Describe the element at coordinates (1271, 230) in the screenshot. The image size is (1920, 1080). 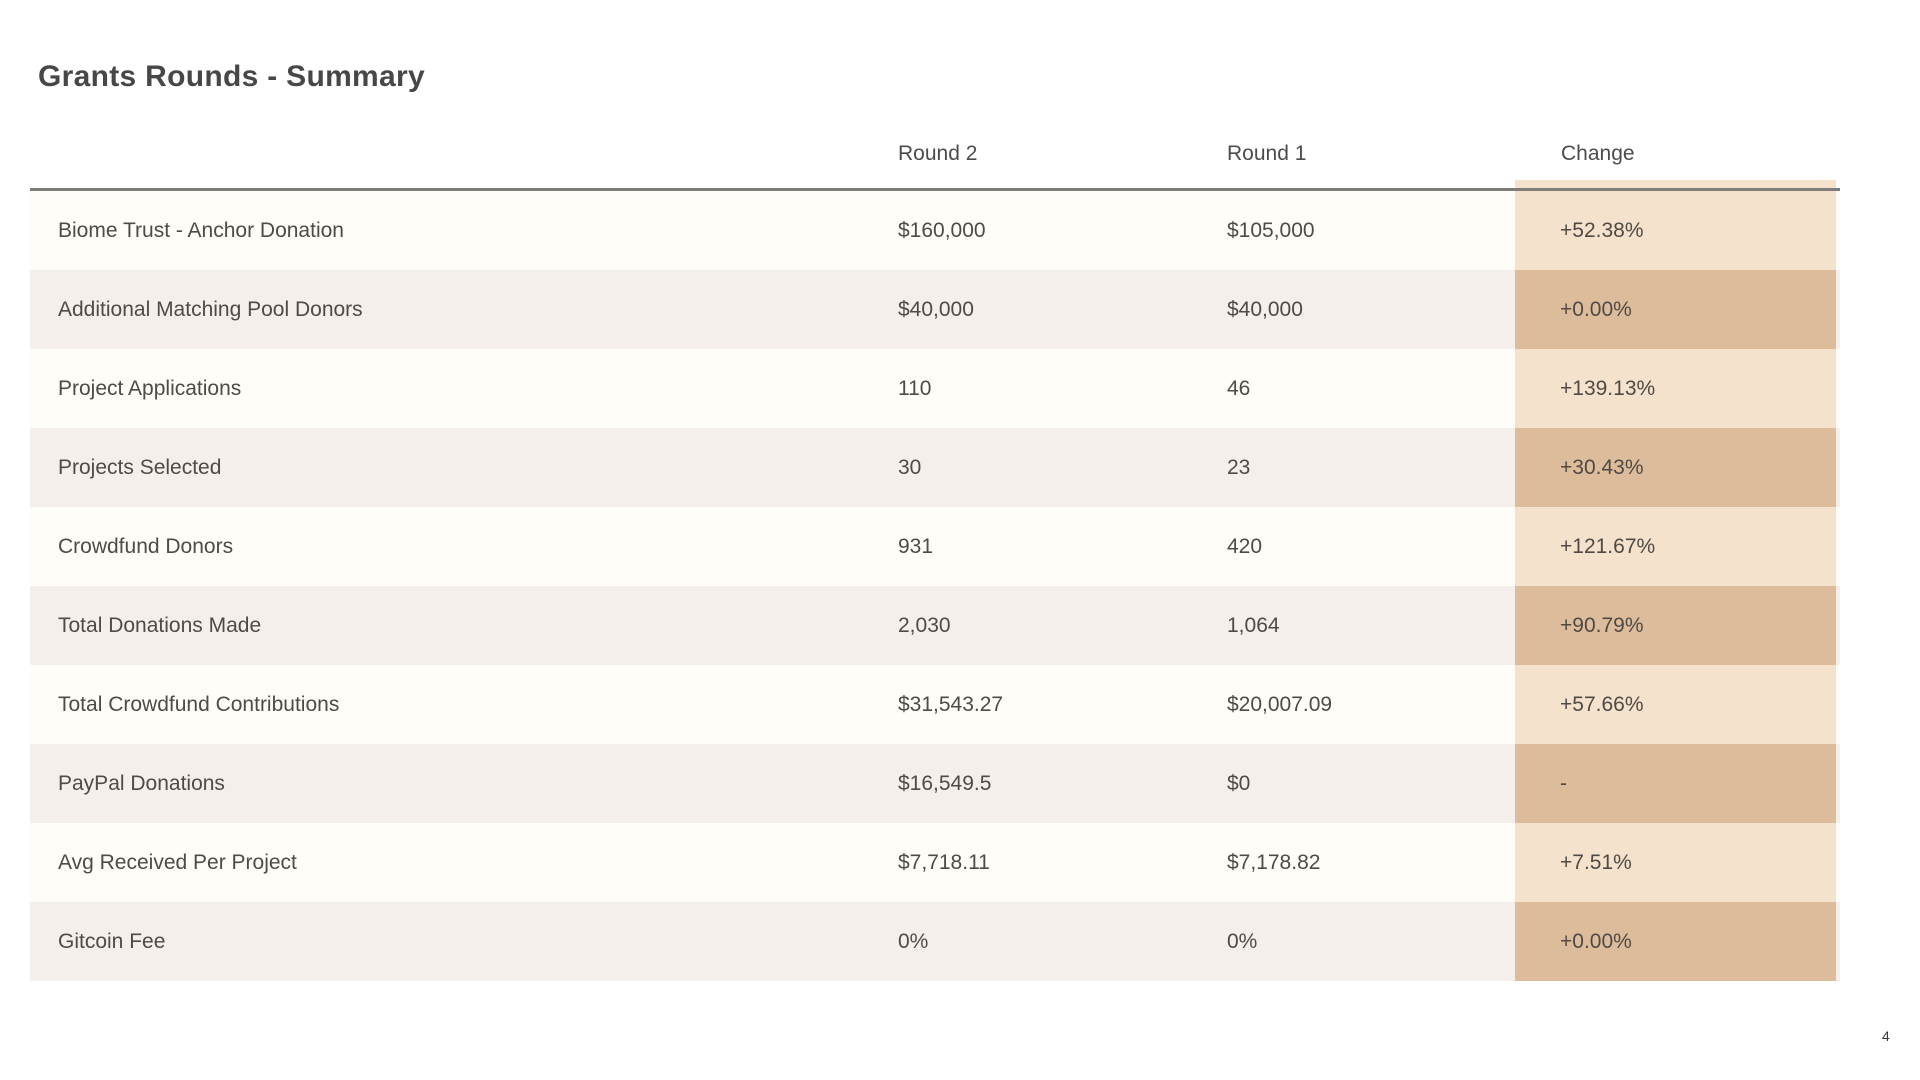
I see `round1-value: $105,000` at that location.